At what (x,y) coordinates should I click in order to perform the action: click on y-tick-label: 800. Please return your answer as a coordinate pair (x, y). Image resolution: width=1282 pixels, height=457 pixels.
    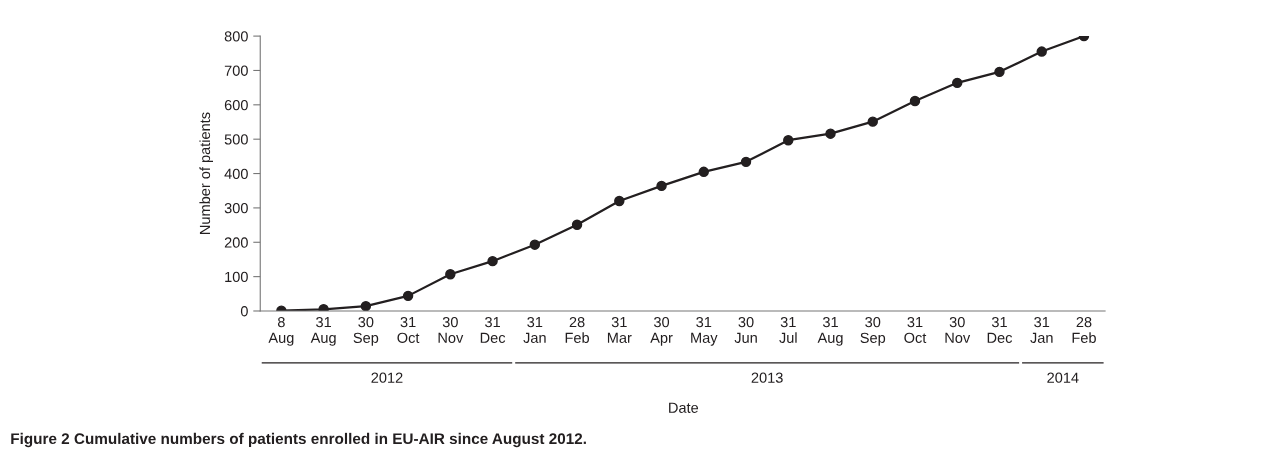
    Looking at the image, I should click on (236, 36).